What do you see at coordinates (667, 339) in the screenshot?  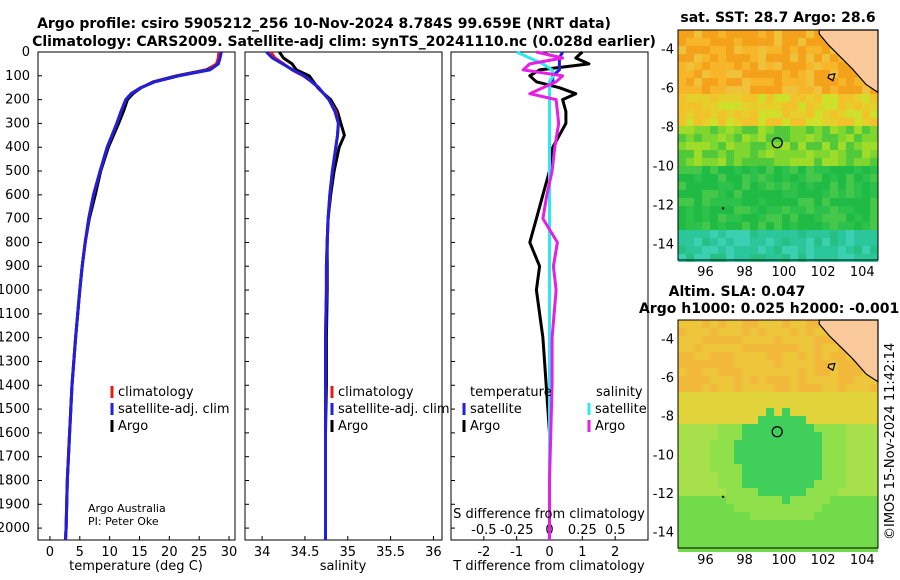 I see `map-lat-label: -4` at bounding box center [667, 339].